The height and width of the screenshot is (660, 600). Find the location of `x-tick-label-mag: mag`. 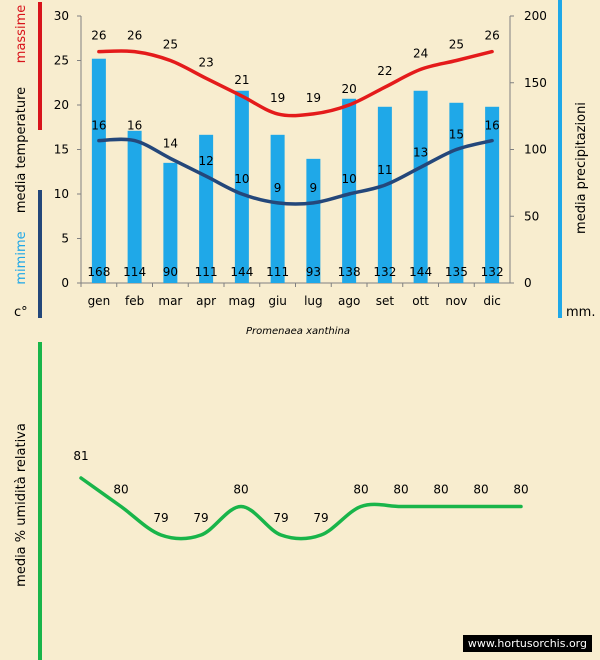

x-tick-label-mag: mag is located at coordinates (242, 301).